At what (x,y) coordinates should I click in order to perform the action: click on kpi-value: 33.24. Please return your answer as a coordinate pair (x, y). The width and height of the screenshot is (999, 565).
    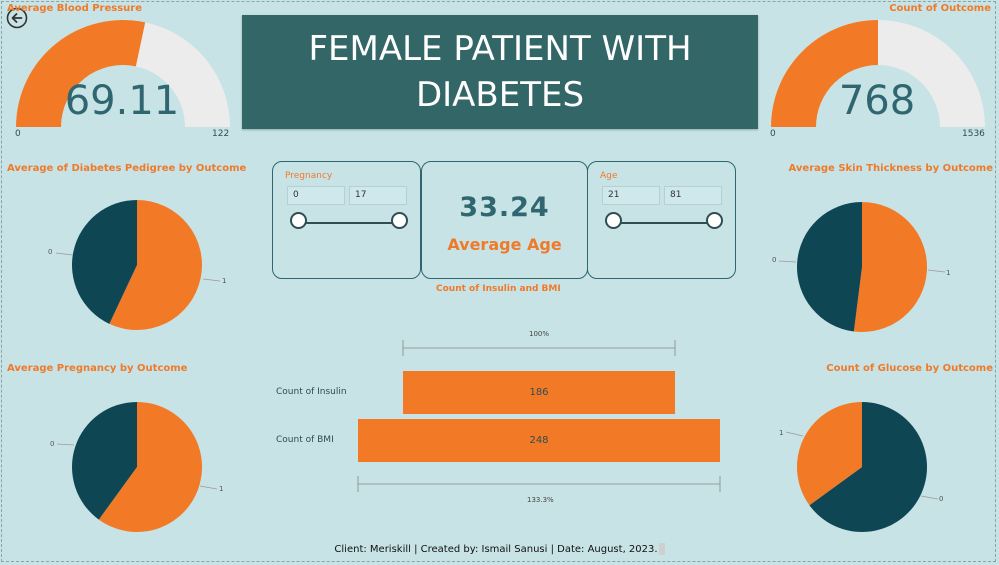
    Looking at the image, I should click on (504, 207).